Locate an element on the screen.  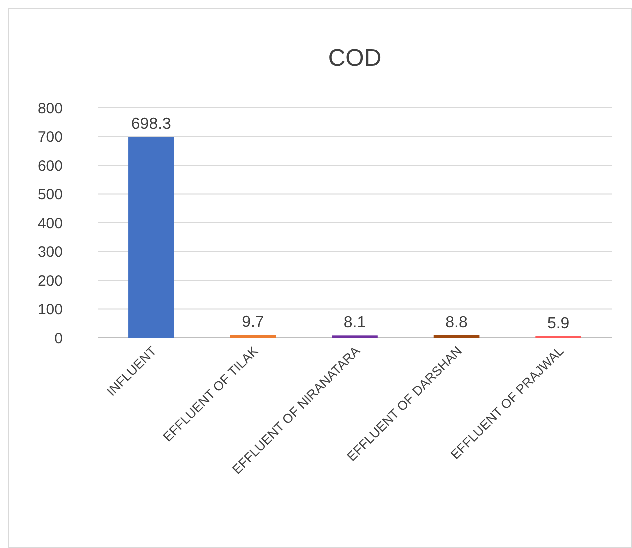
data-label: 8.8 is located at coordinates (457, 323).